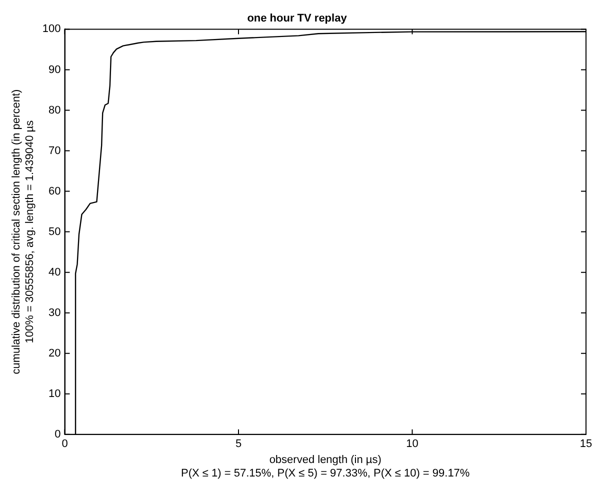 This screenshot has width=606, height=488. Describe the element at coordinates (54, 394) in the screenshot. I see `y-tick-label: 10` at that location.